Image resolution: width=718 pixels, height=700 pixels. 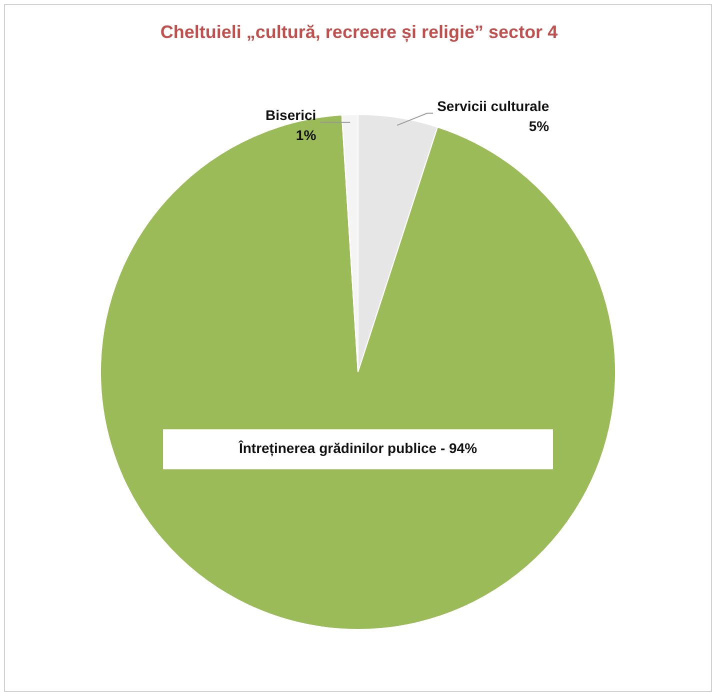 I want to click on slice-label: Biserici, so click(x=291, y=115).